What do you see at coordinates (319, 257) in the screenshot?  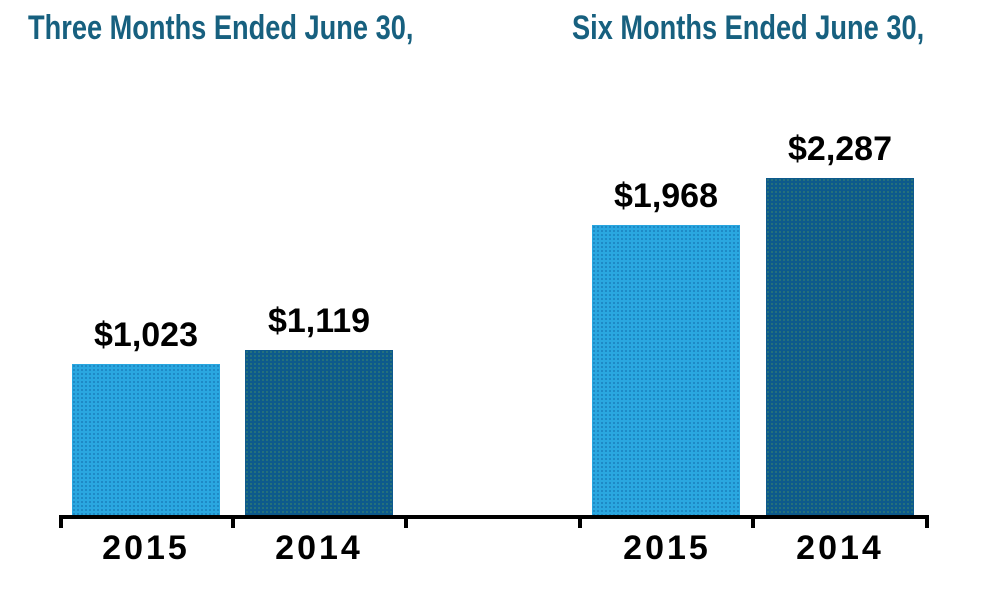 I see `bar-slot-three-months-2014: $1,119` at bounding box center [319, 257].